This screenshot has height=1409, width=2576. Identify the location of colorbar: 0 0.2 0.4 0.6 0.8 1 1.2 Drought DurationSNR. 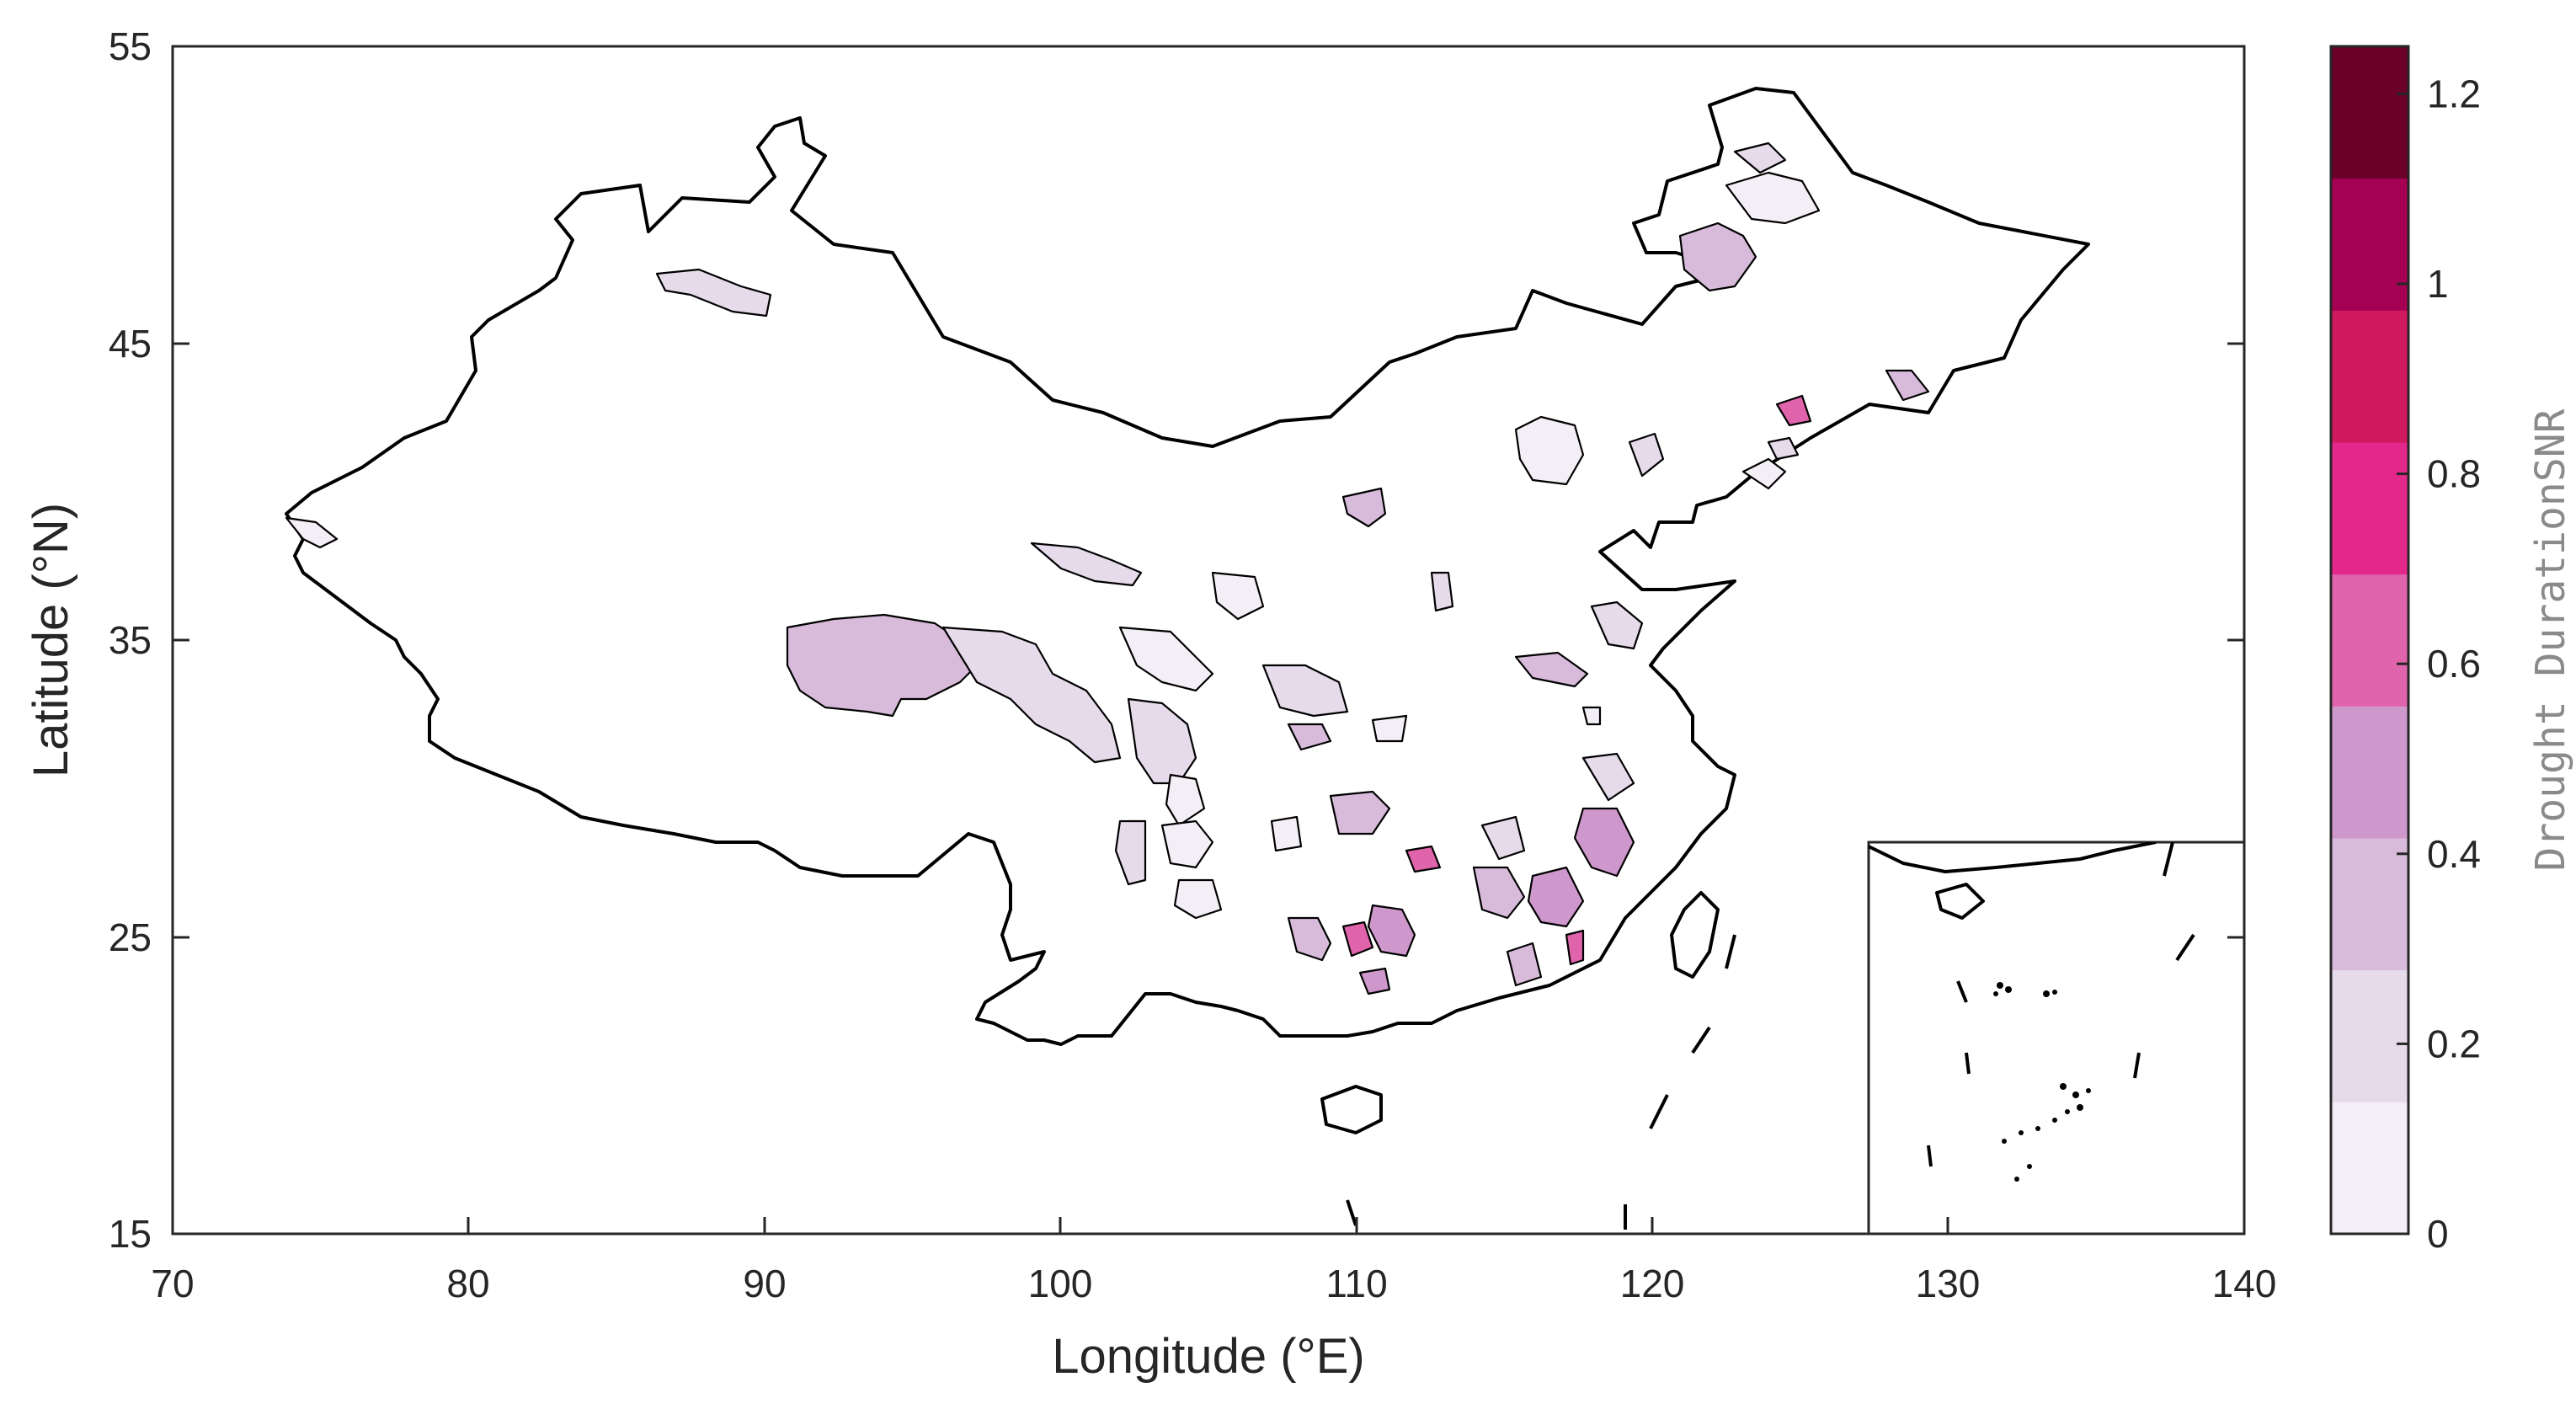
(2451, 650).